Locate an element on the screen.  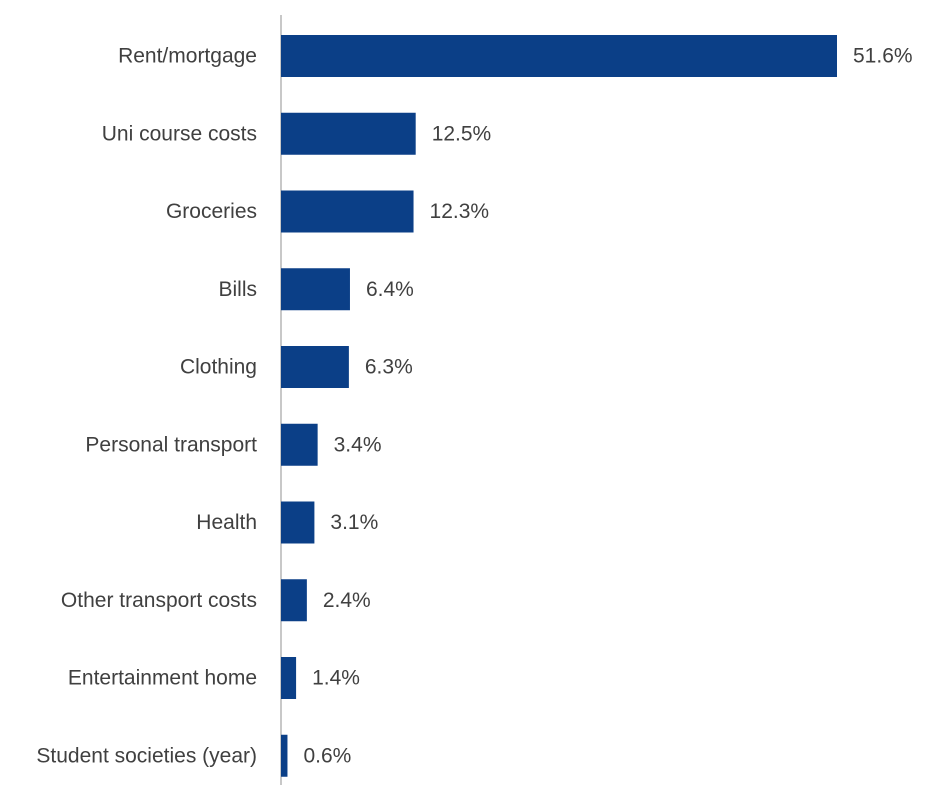
value-label: 51.6% is located at coordinates (883, 56).